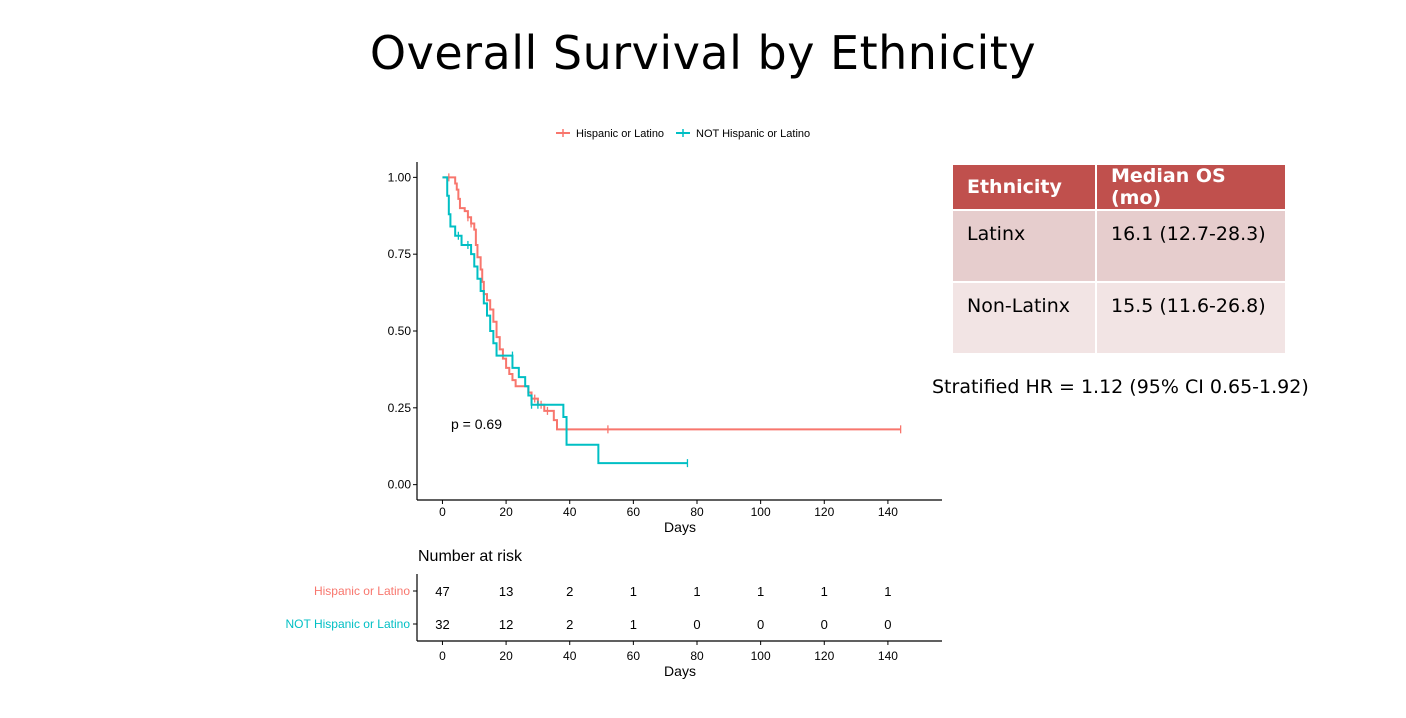  Describe the element at coordinates (400, 254) in the screenshot. I see `y-tick-label: 0.75` at that location.